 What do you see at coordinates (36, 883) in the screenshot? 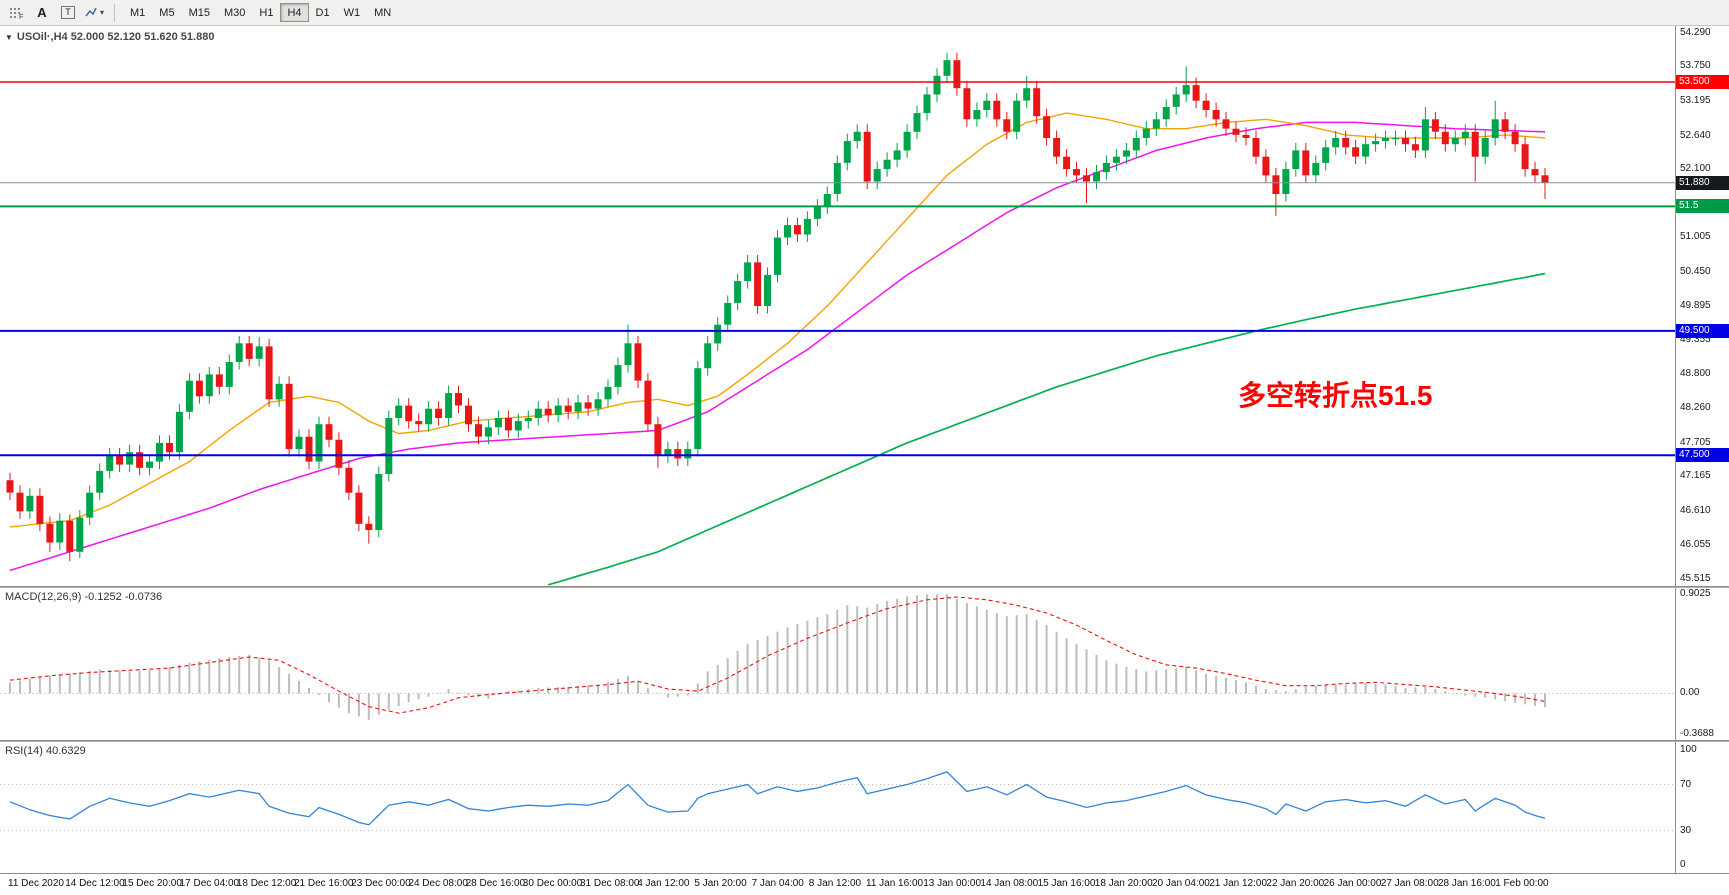
I see `time-label: 11 Dec 2020` at bounding box center [36, 883].